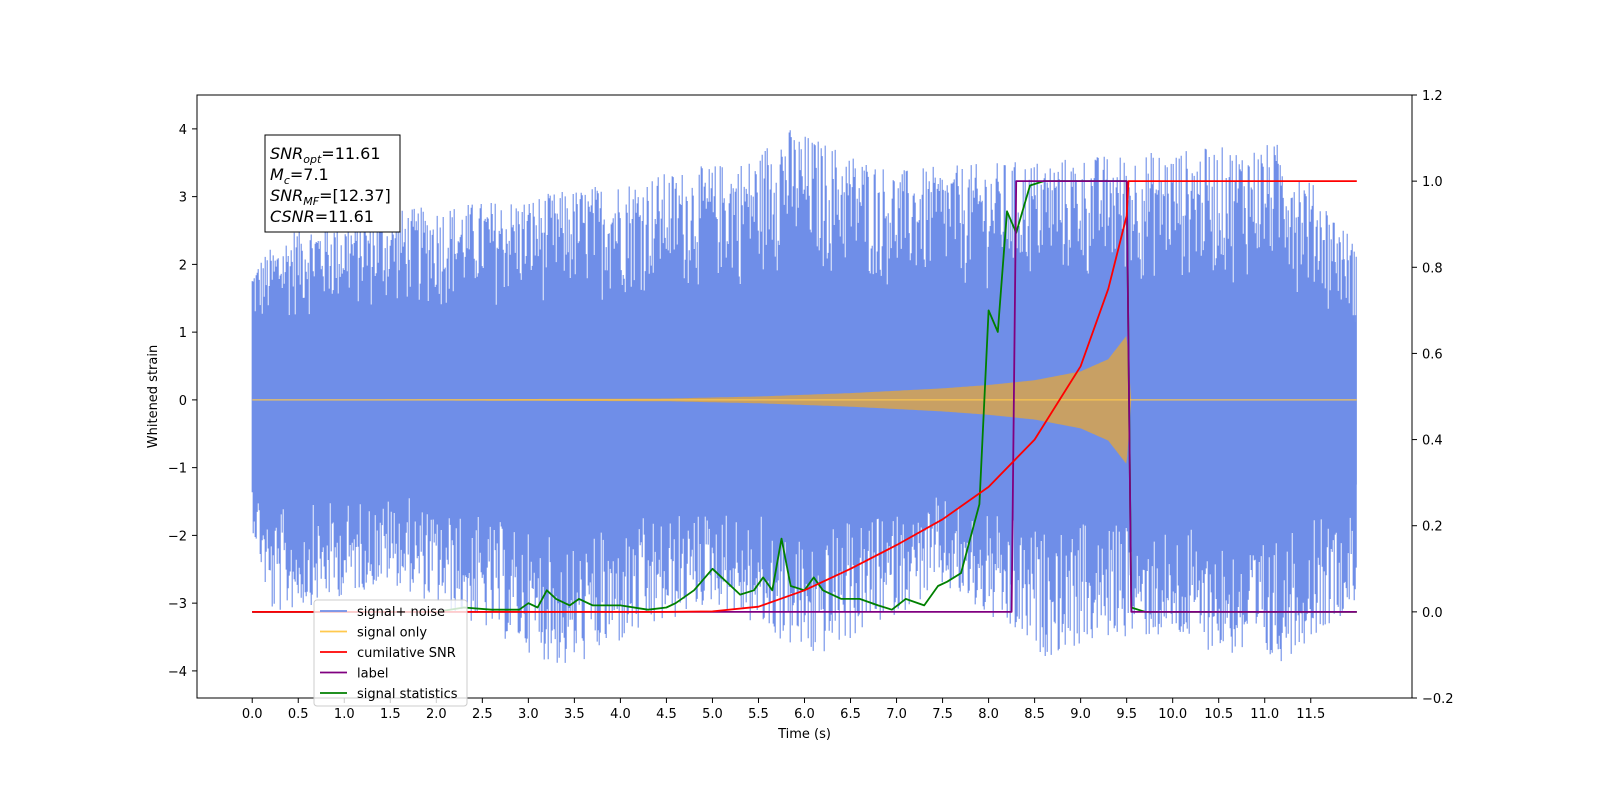 The width and height of the screenshot is (1600, 800). I want to click on x-tick-label: 2.5, so click(482, 714).